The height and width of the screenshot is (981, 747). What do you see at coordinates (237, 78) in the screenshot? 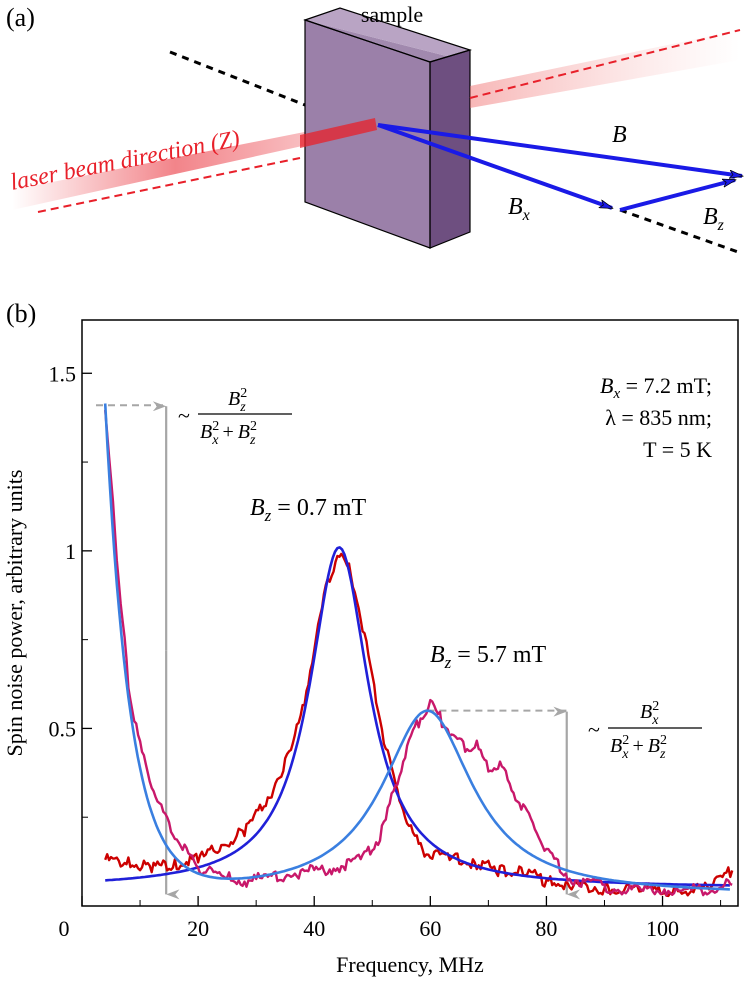
I see `field-axis-back` at bounding box center [237, 78].